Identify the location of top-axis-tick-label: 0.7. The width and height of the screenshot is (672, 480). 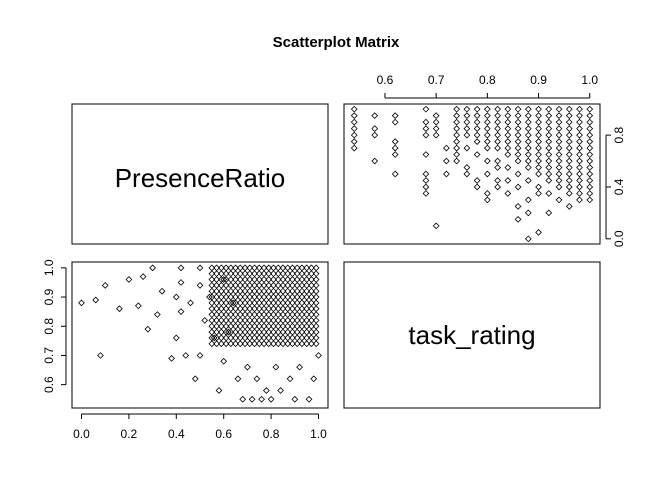
(436, 80).